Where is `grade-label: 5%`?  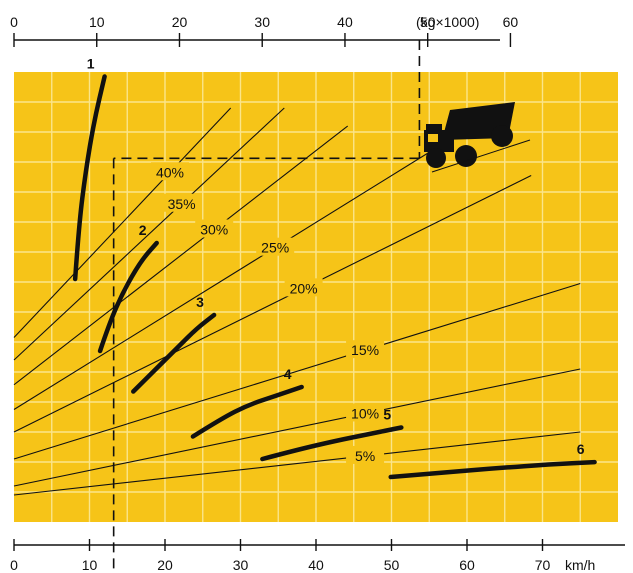
grade-label: 5% is located at coordinates (365, 456).